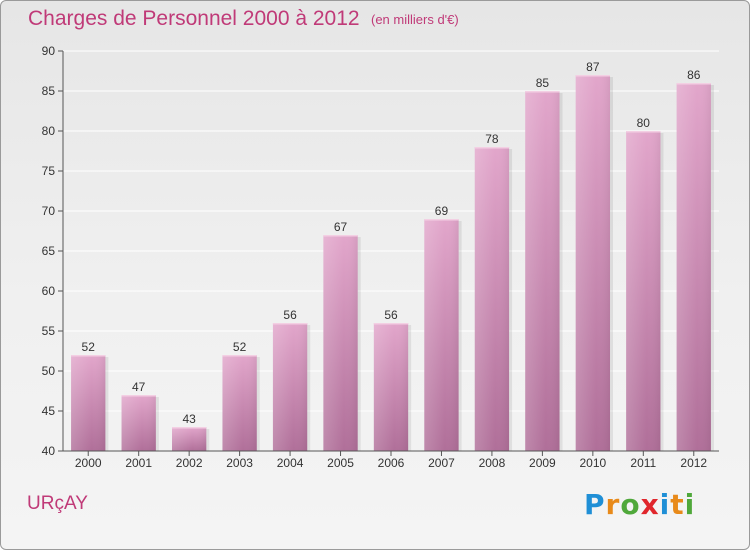  Describe the element at coordinates (290, 463) in the screenshot. I see `x-tick-label: 2004` at that location.